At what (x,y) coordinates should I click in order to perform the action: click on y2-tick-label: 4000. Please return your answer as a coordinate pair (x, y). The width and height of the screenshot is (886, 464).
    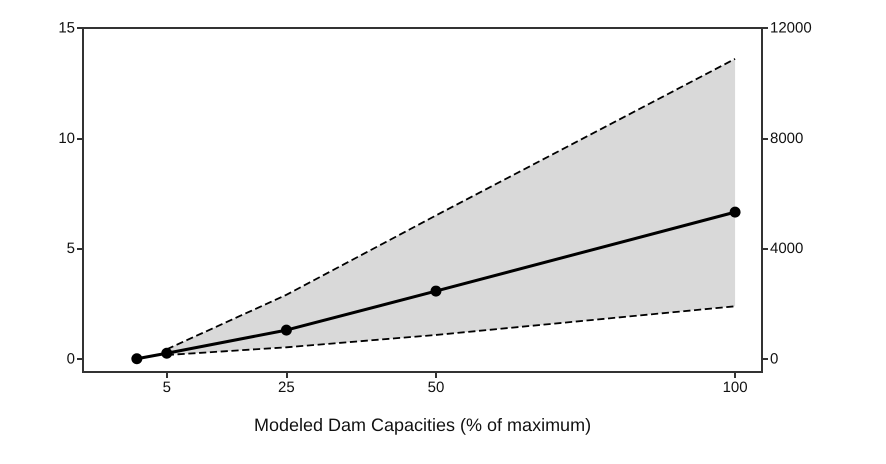
    Looking at the image, I should click on (787, 249).